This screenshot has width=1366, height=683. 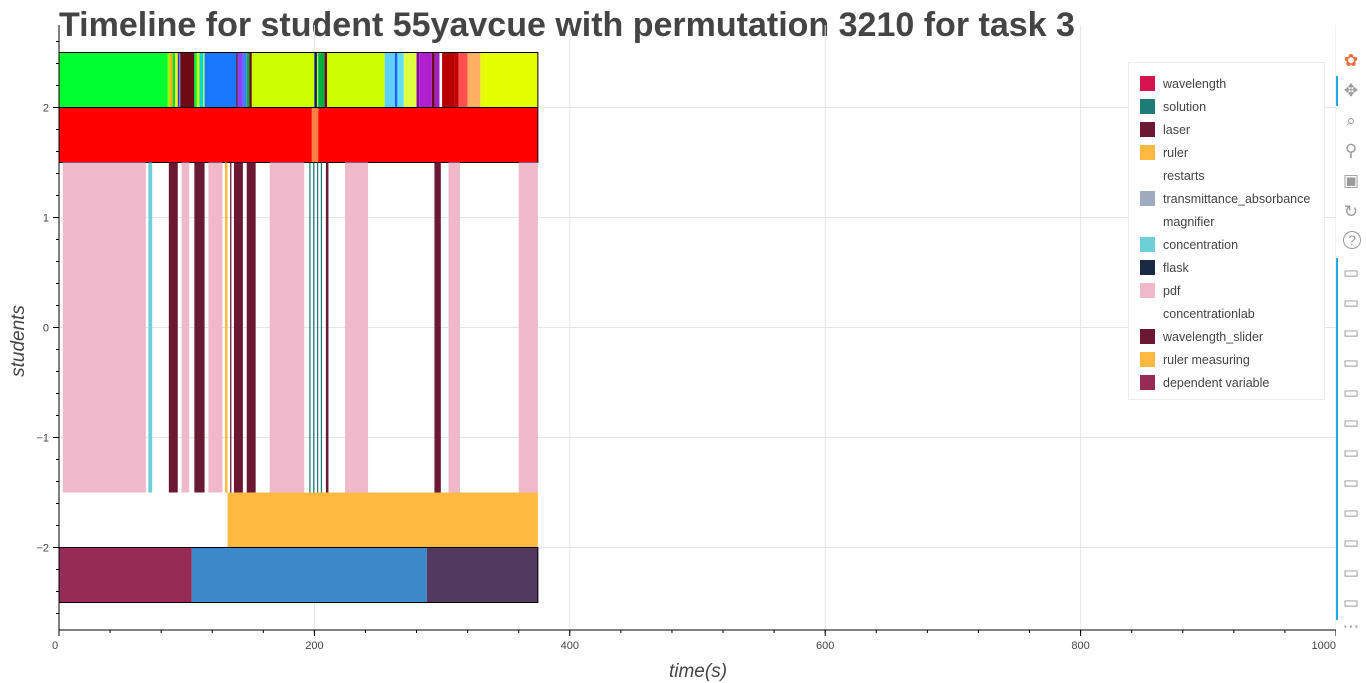 I want to click on x-tick-label: 400, so click(x=570, y=646).